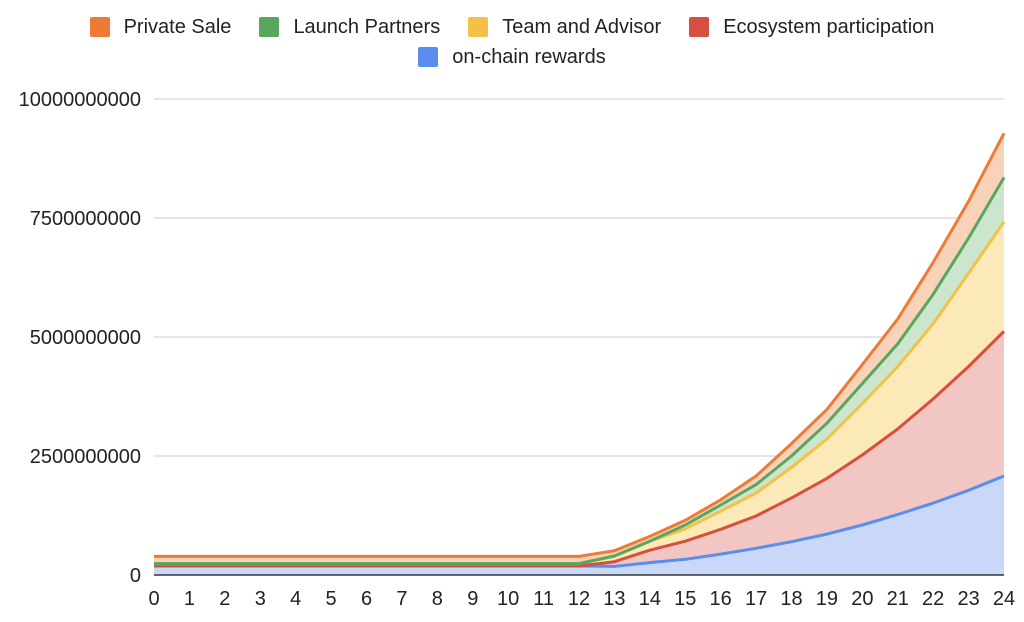 The image size is (1024, 622). I want to click on x-tick-label-12: 12, so click(579, 599).